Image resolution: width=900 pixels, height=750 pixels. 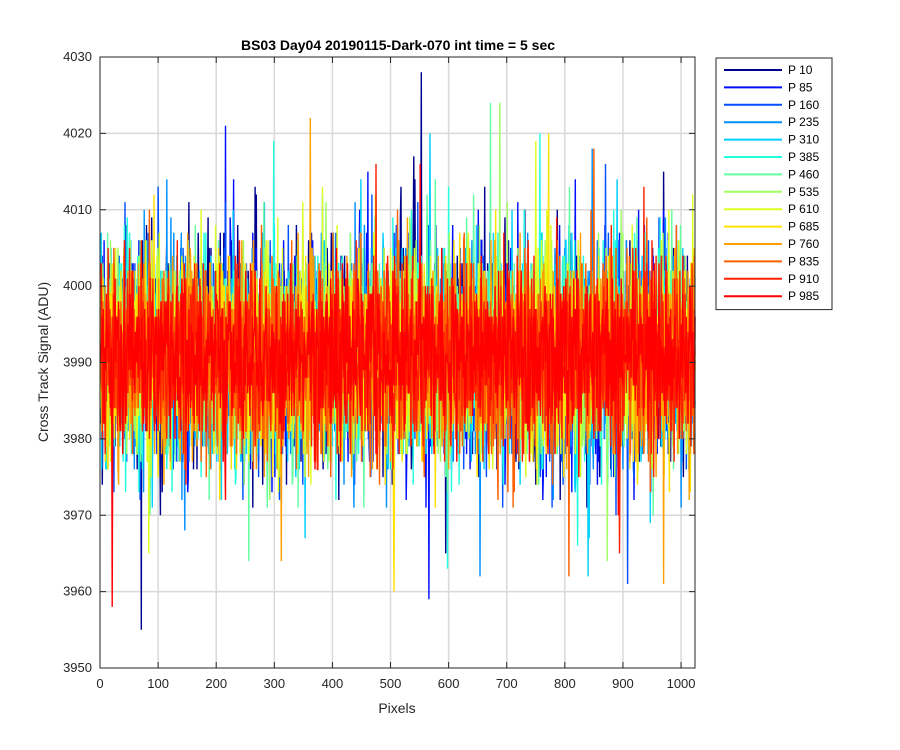 What do you see at coordinates (77, 56) in the screenshot?
I see `y-tick-label: 4030` at bounding box center [77, 56].